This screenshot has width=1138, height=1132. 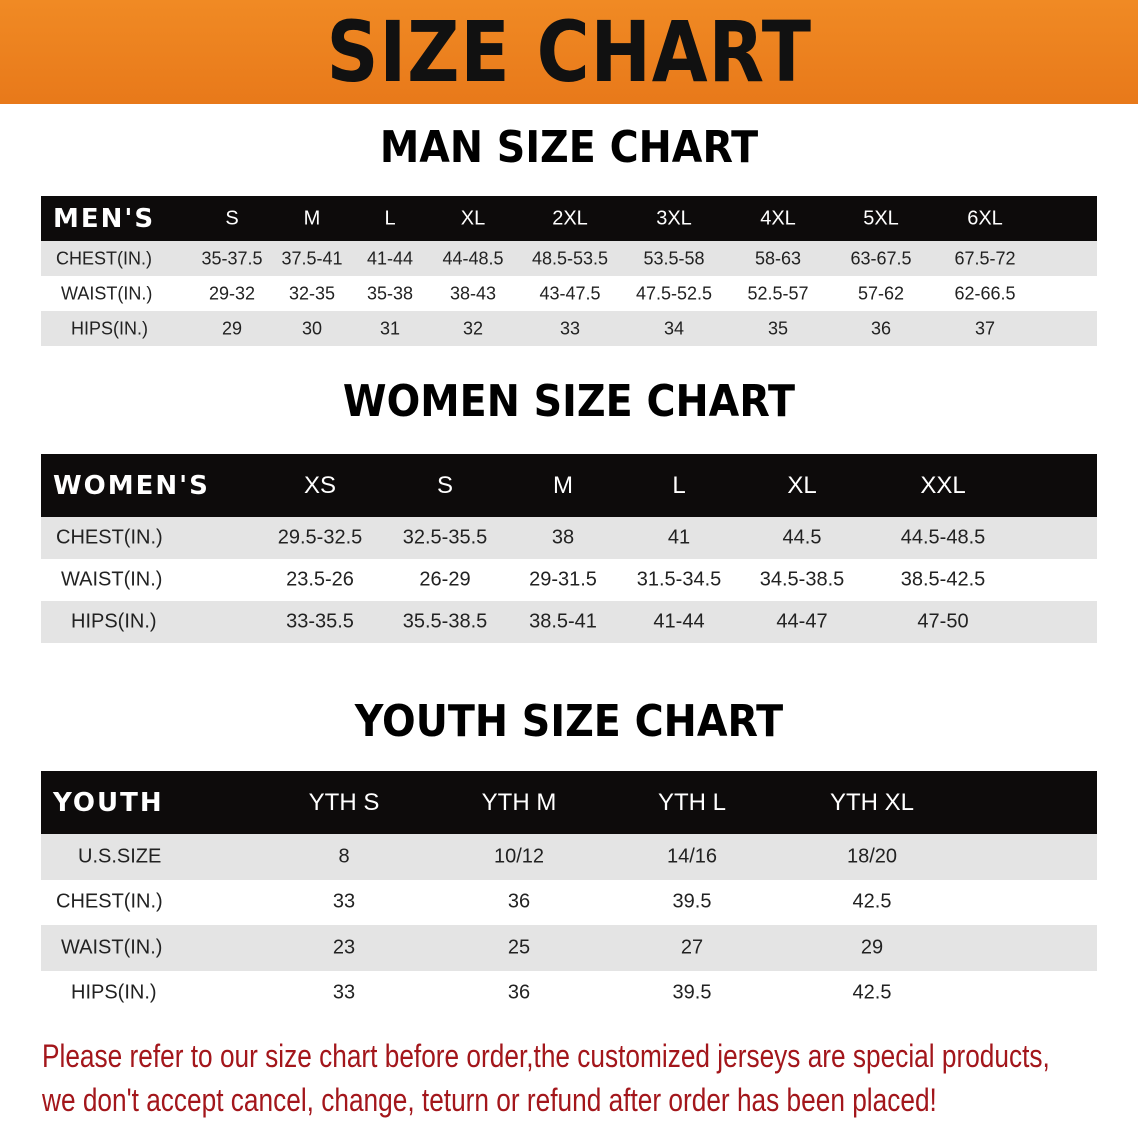 What do you see at coordinates (679, 579) in the screenshot?
I see `table-cell: 31.5-34.5` at bounding box center [679, 579].